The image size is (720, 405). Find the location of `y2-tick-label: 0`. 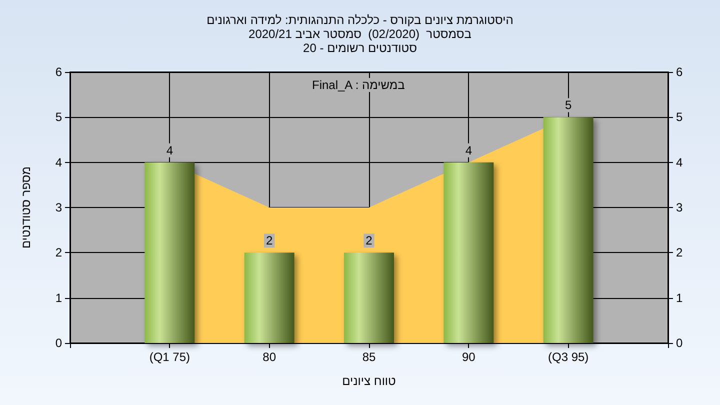

y2-tick-label: 0 is located at coordinates (679, 343).